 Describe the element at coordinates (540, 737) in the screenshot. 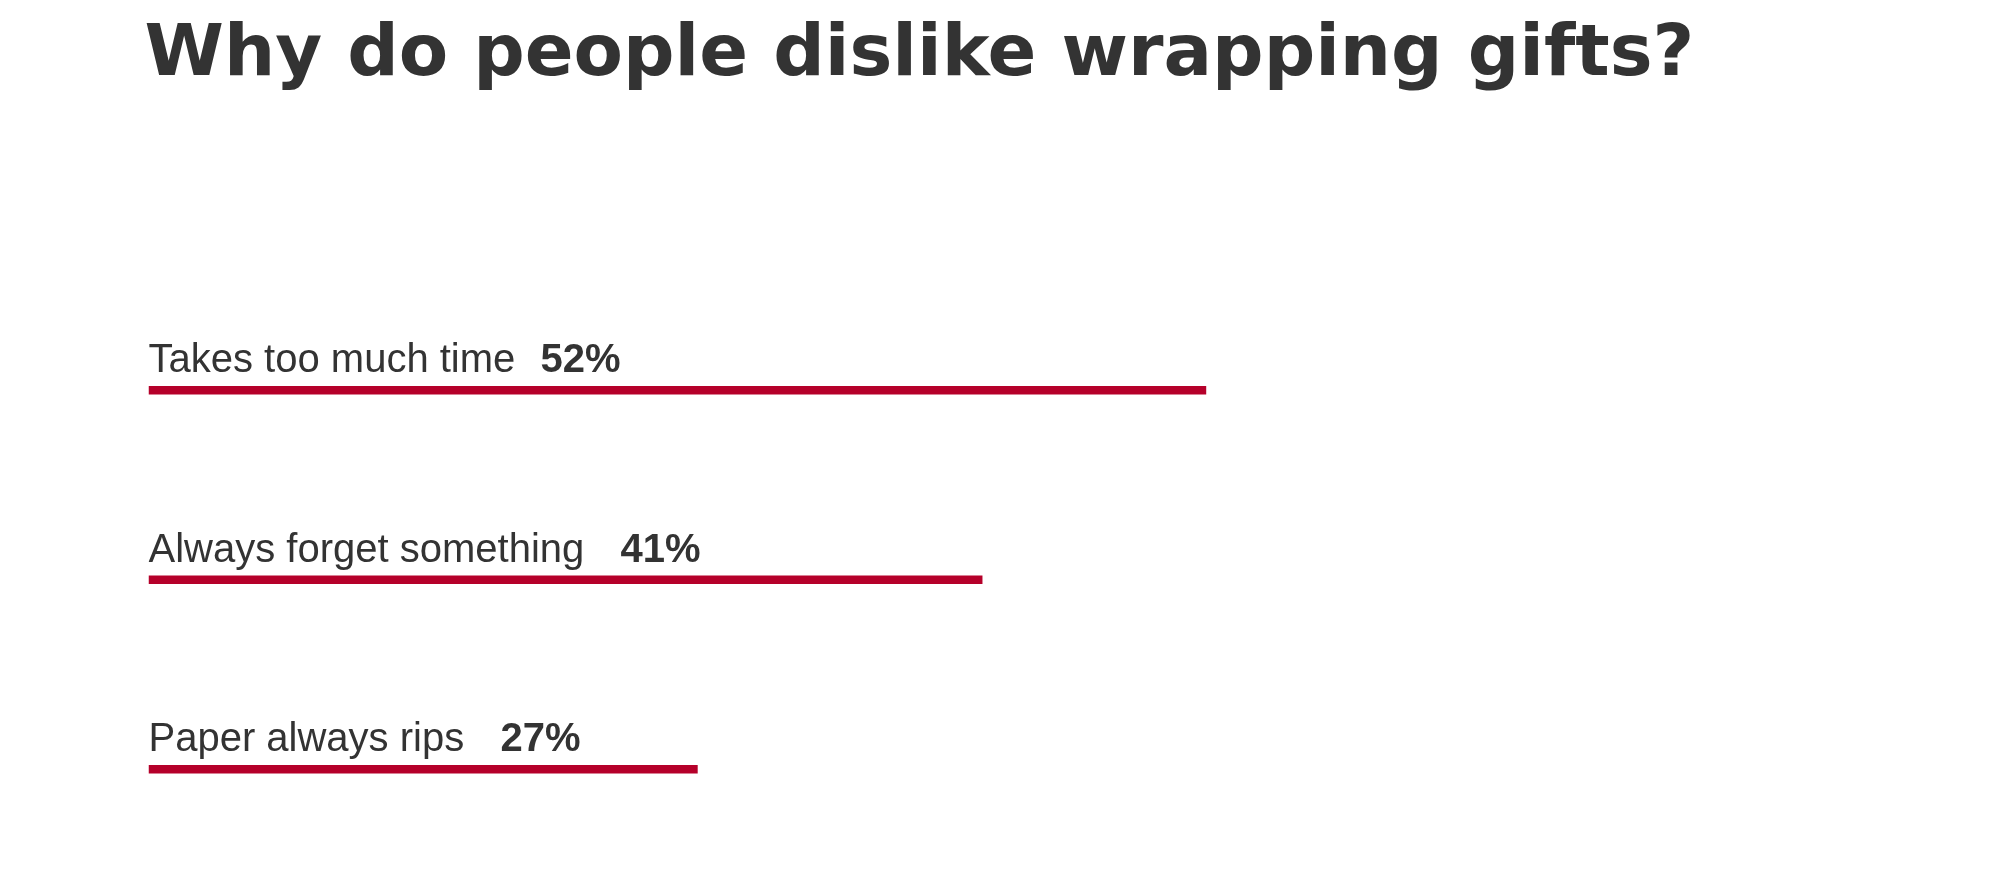

I see `data-label: 27%` at that location.